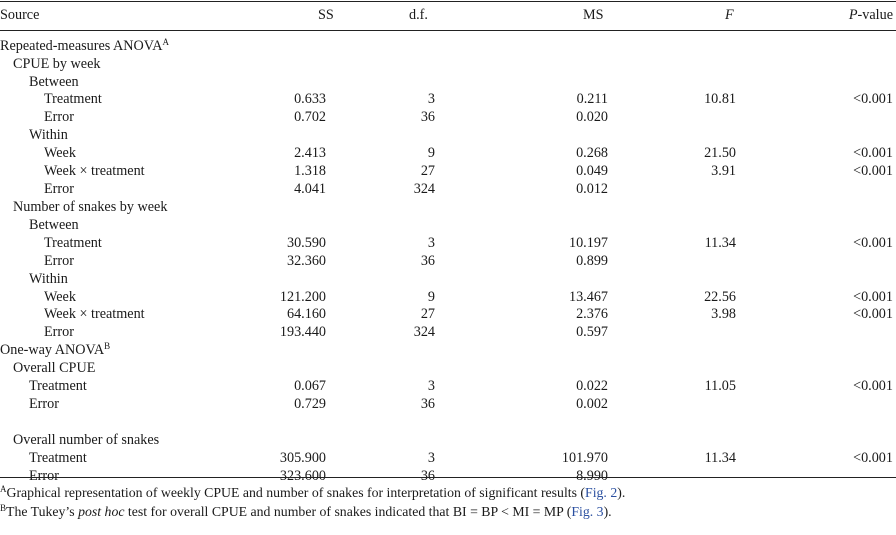  I want to click on ss-cell: 193.440, so click(302, 332).